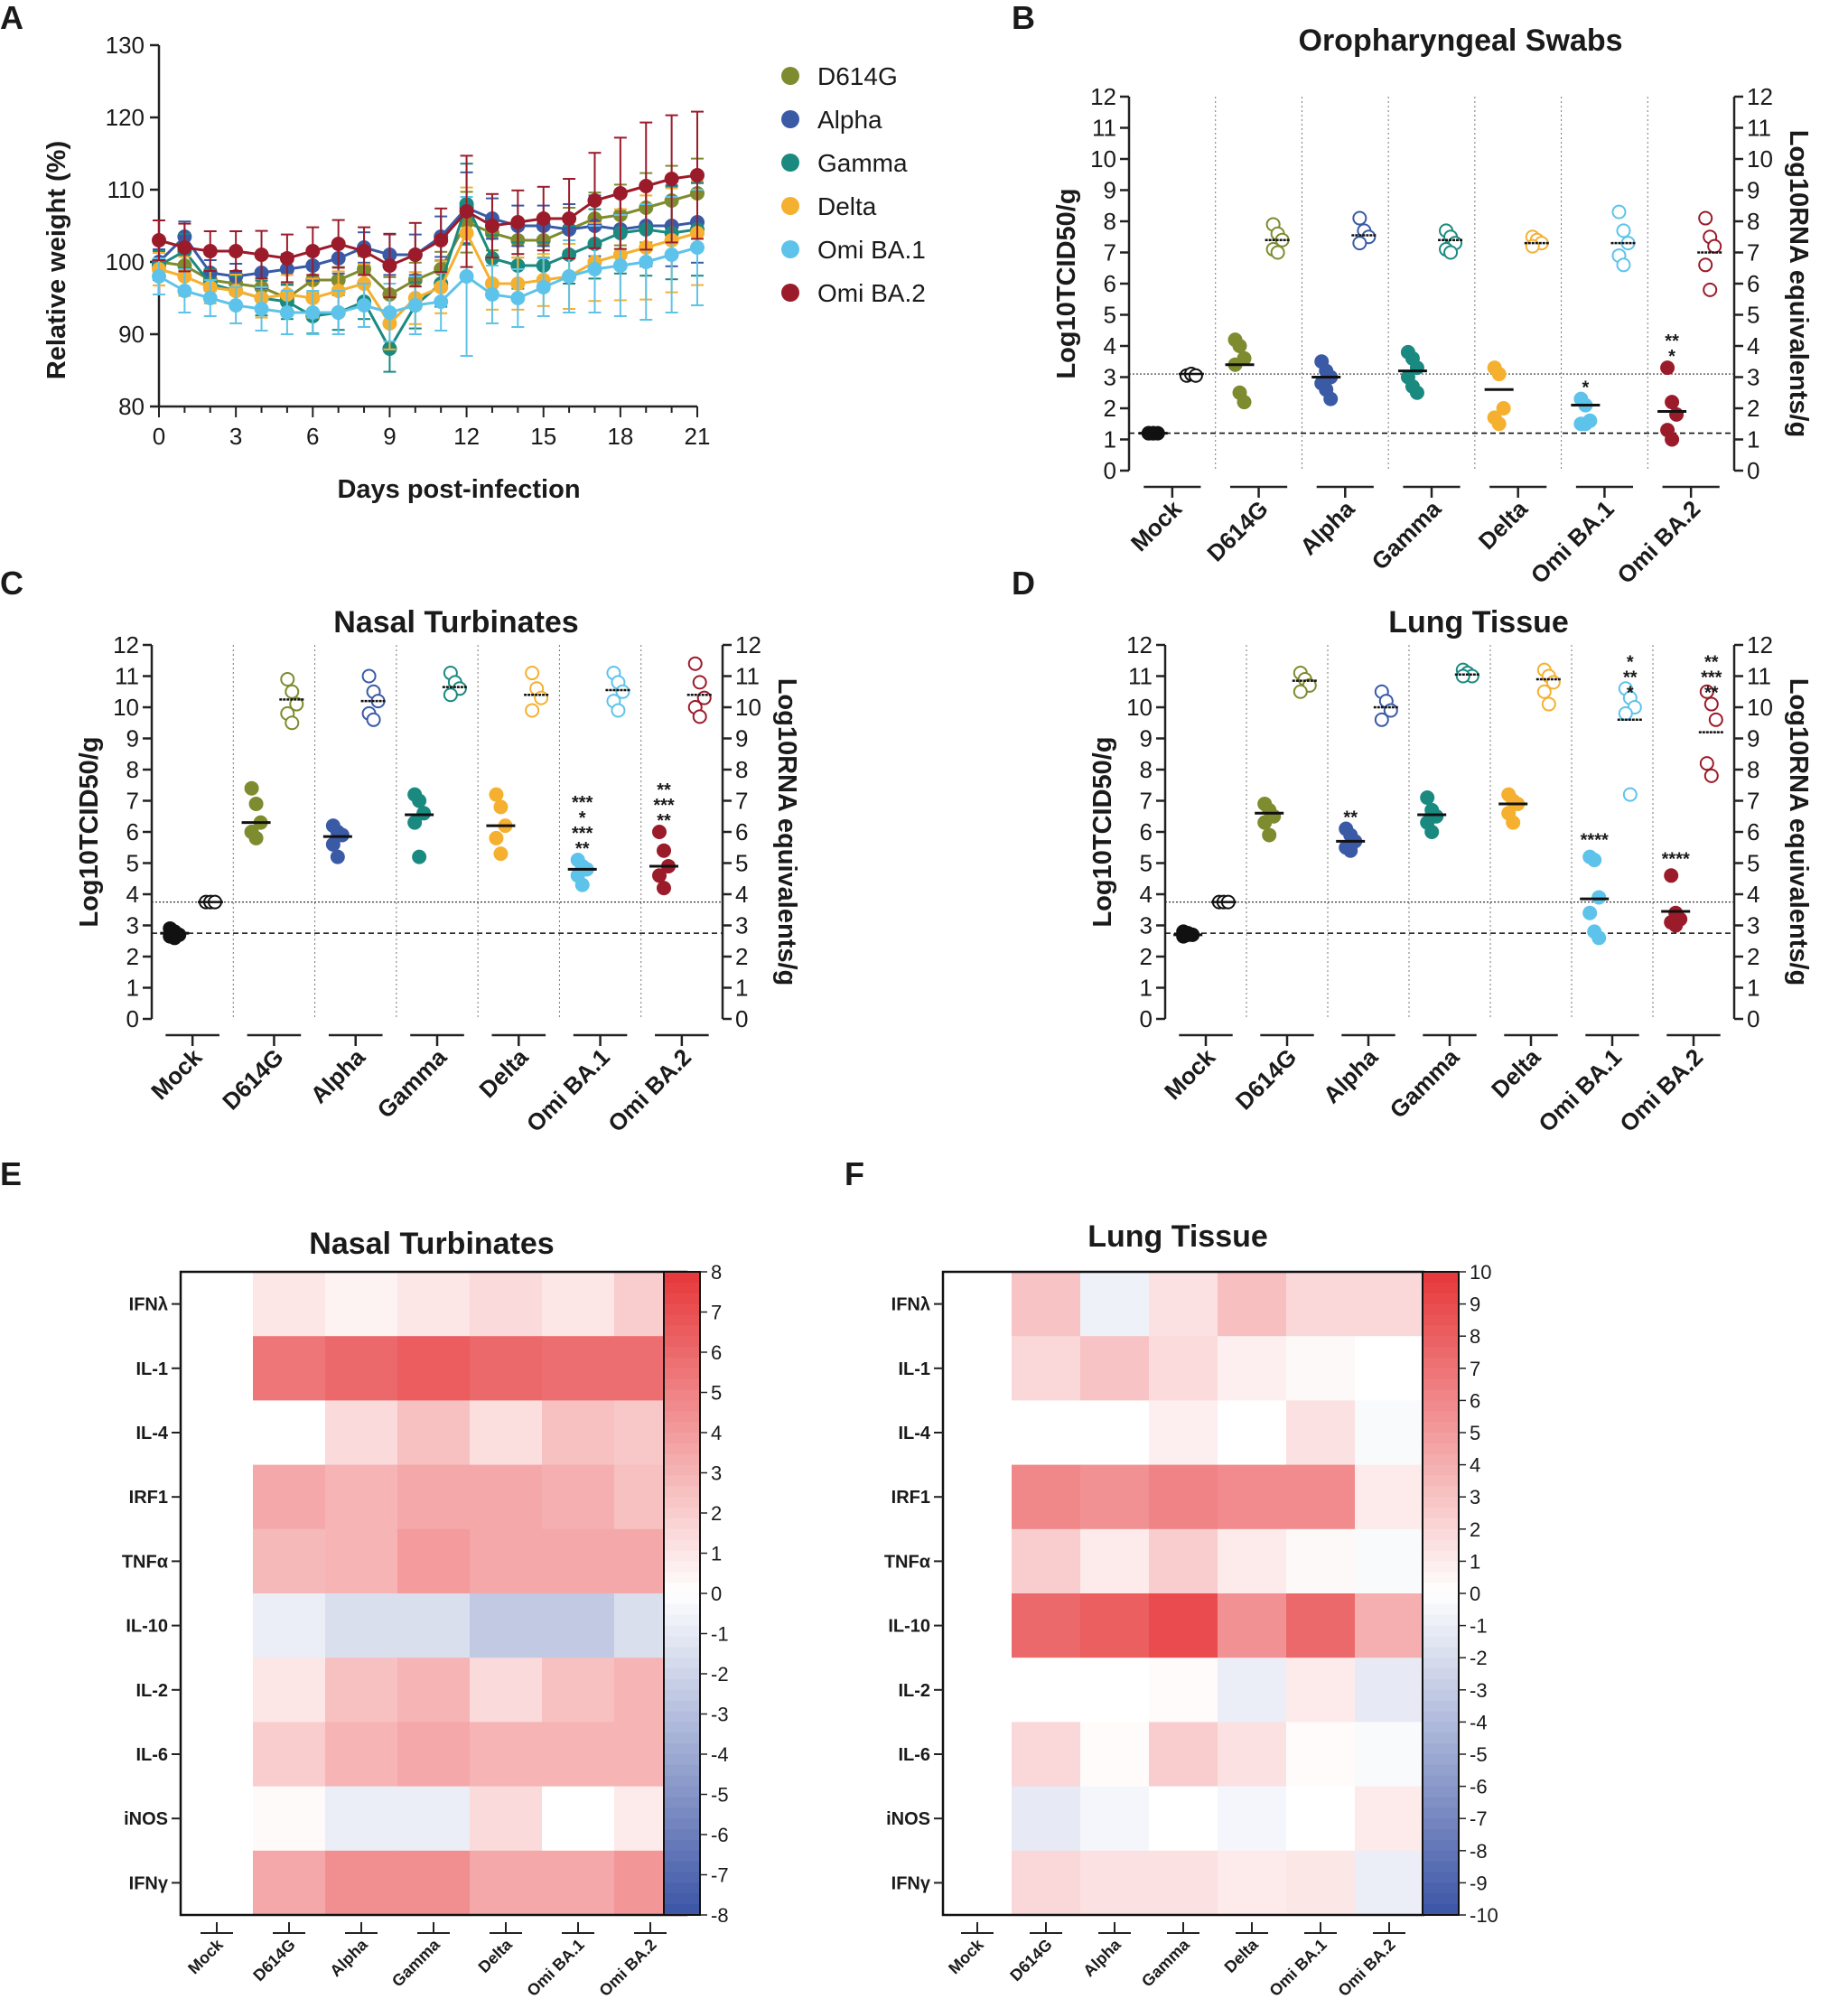 The height and width of the screenshot is (2008, 1848). Describe the element at coordinates (720, 1915) in the screenshot. I see `panel-e-colorbar-label: -8` at that location.